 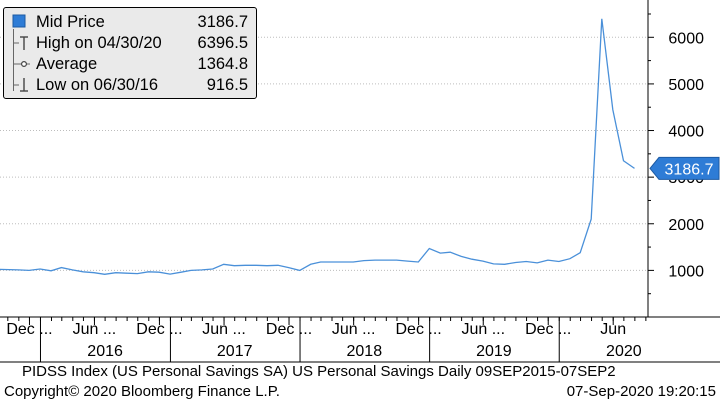 I want to click on low-marker-icon, so click(x=20, y=85).